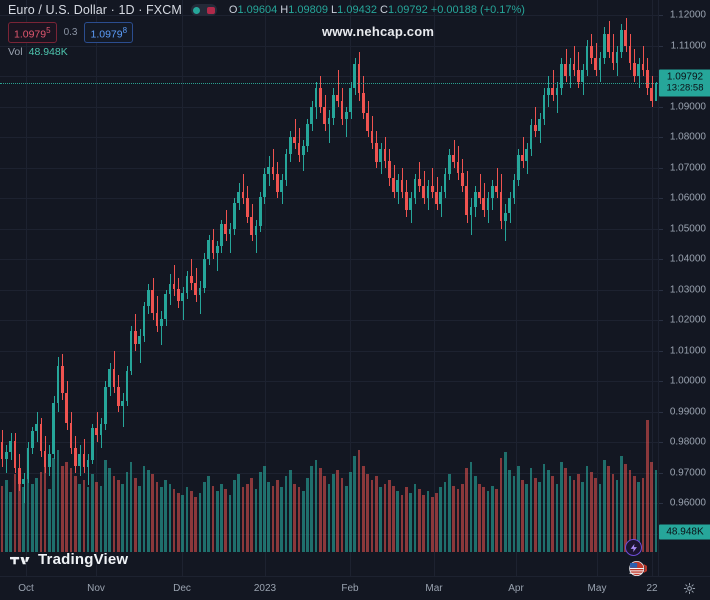  What do you see at coordinates (685, 88) in the screenshot?
I see `current-price-time: 13:28:58` at bounding box center [685, 88].